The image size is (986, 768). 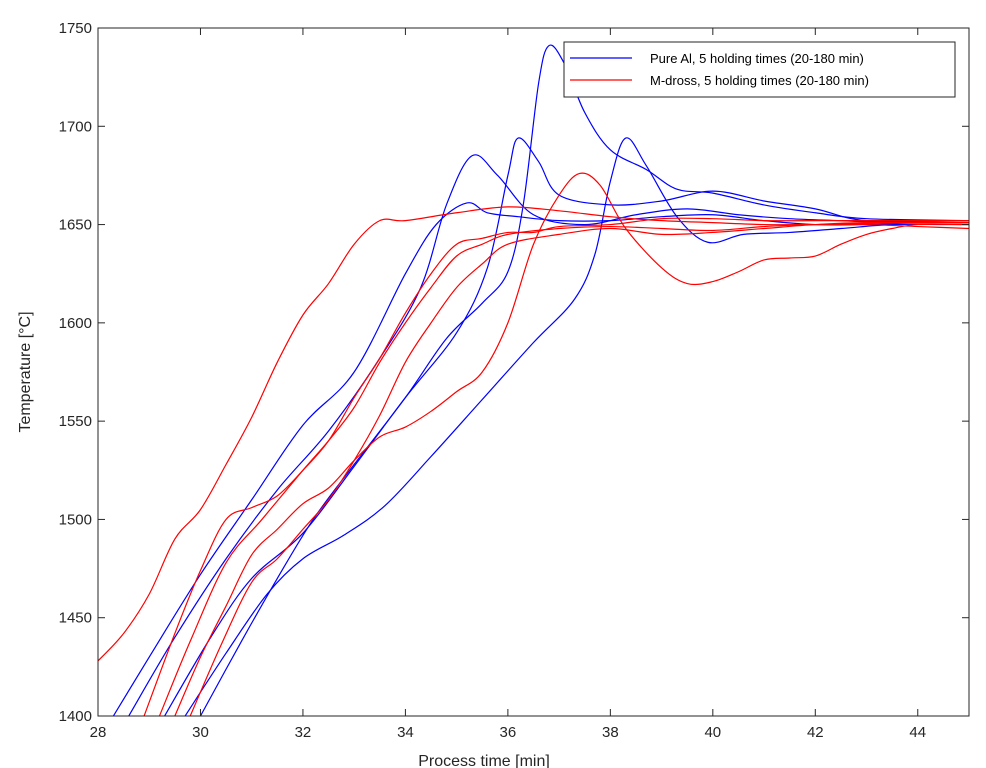 I want to click on legend-label-pure-al: Pure Al, 5 holding times (20-180 min), so click(x=757, y=58).